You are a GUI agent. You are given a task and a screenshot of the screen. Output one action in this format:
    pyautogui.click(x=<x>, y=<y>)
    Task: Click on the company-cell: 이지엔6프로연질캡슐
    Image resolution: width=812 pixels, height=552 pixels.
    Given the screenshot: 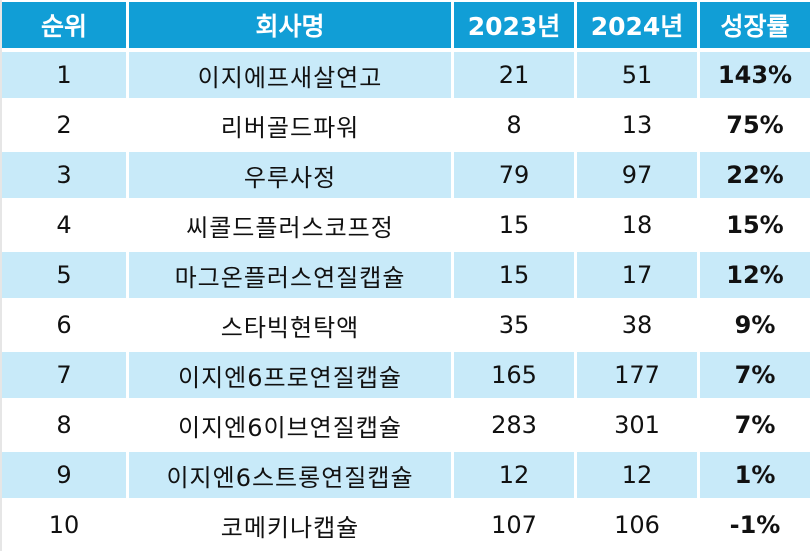 What is the action you would take?
    pyautogui.click(x=290, y=375)
    